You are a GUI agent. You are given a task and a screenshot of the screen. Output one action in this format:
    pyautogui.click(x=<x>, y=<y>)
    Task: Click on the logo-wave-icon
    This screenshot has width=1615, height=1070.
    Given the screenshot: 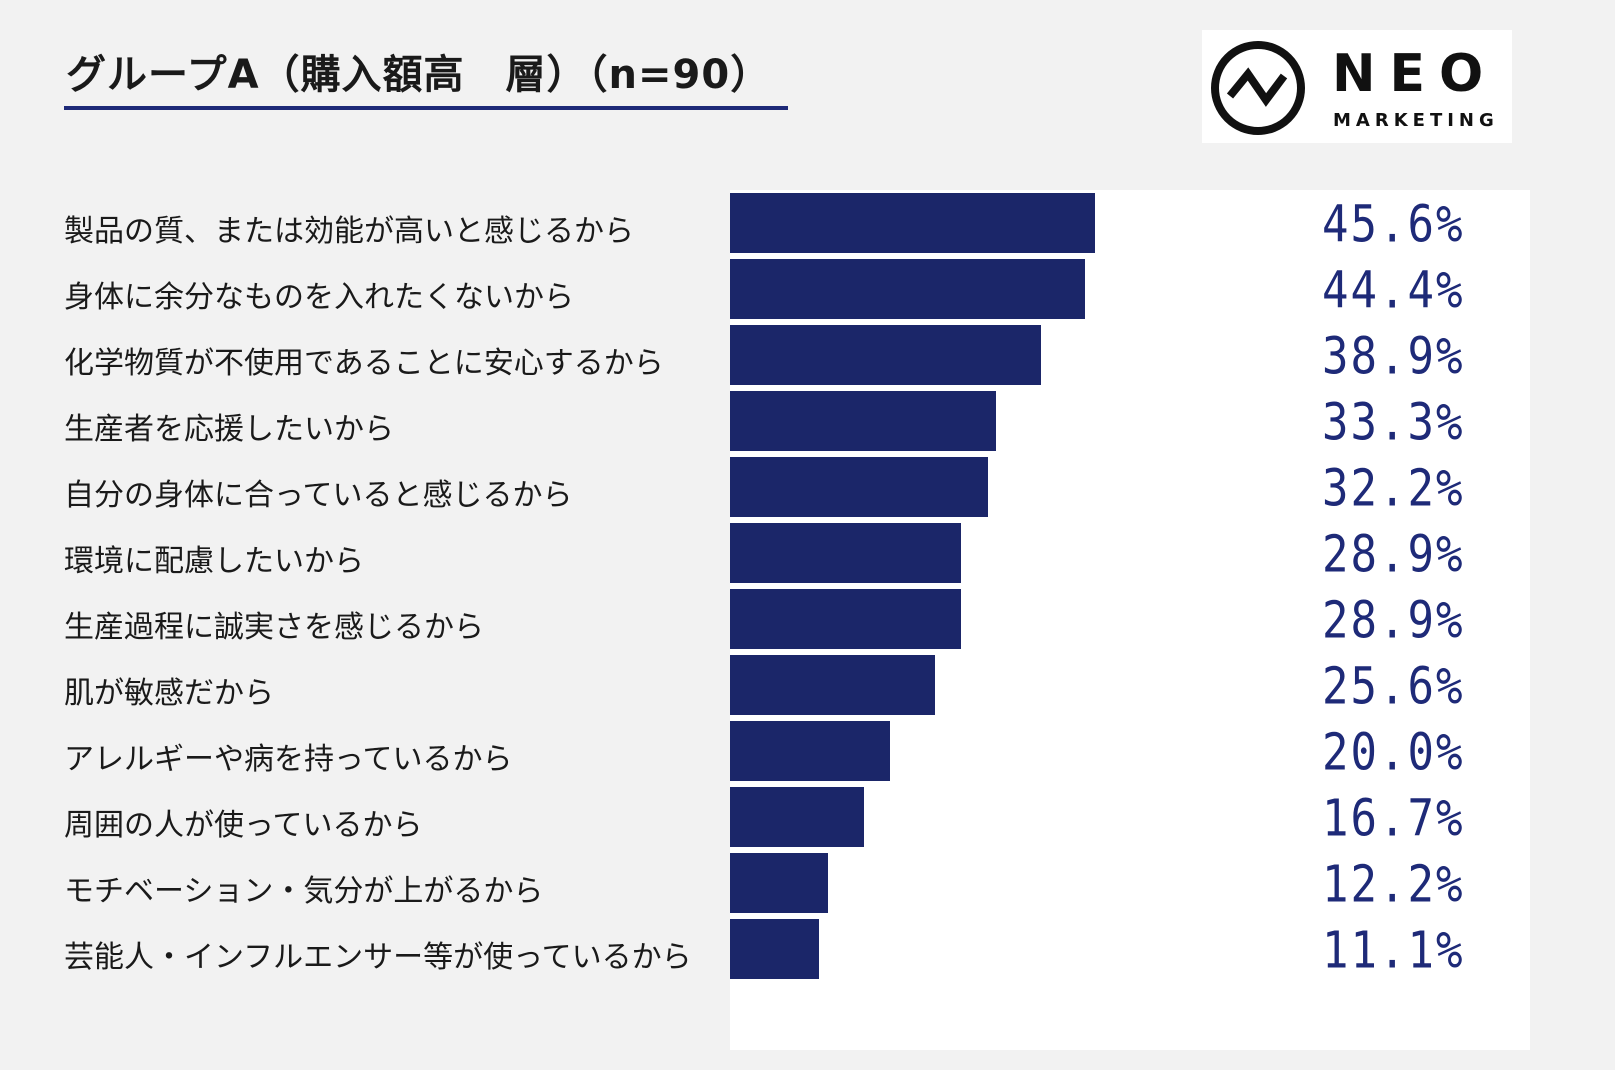 What is the action you would take?
    pyautogui.click(x=1258, y=88)
    